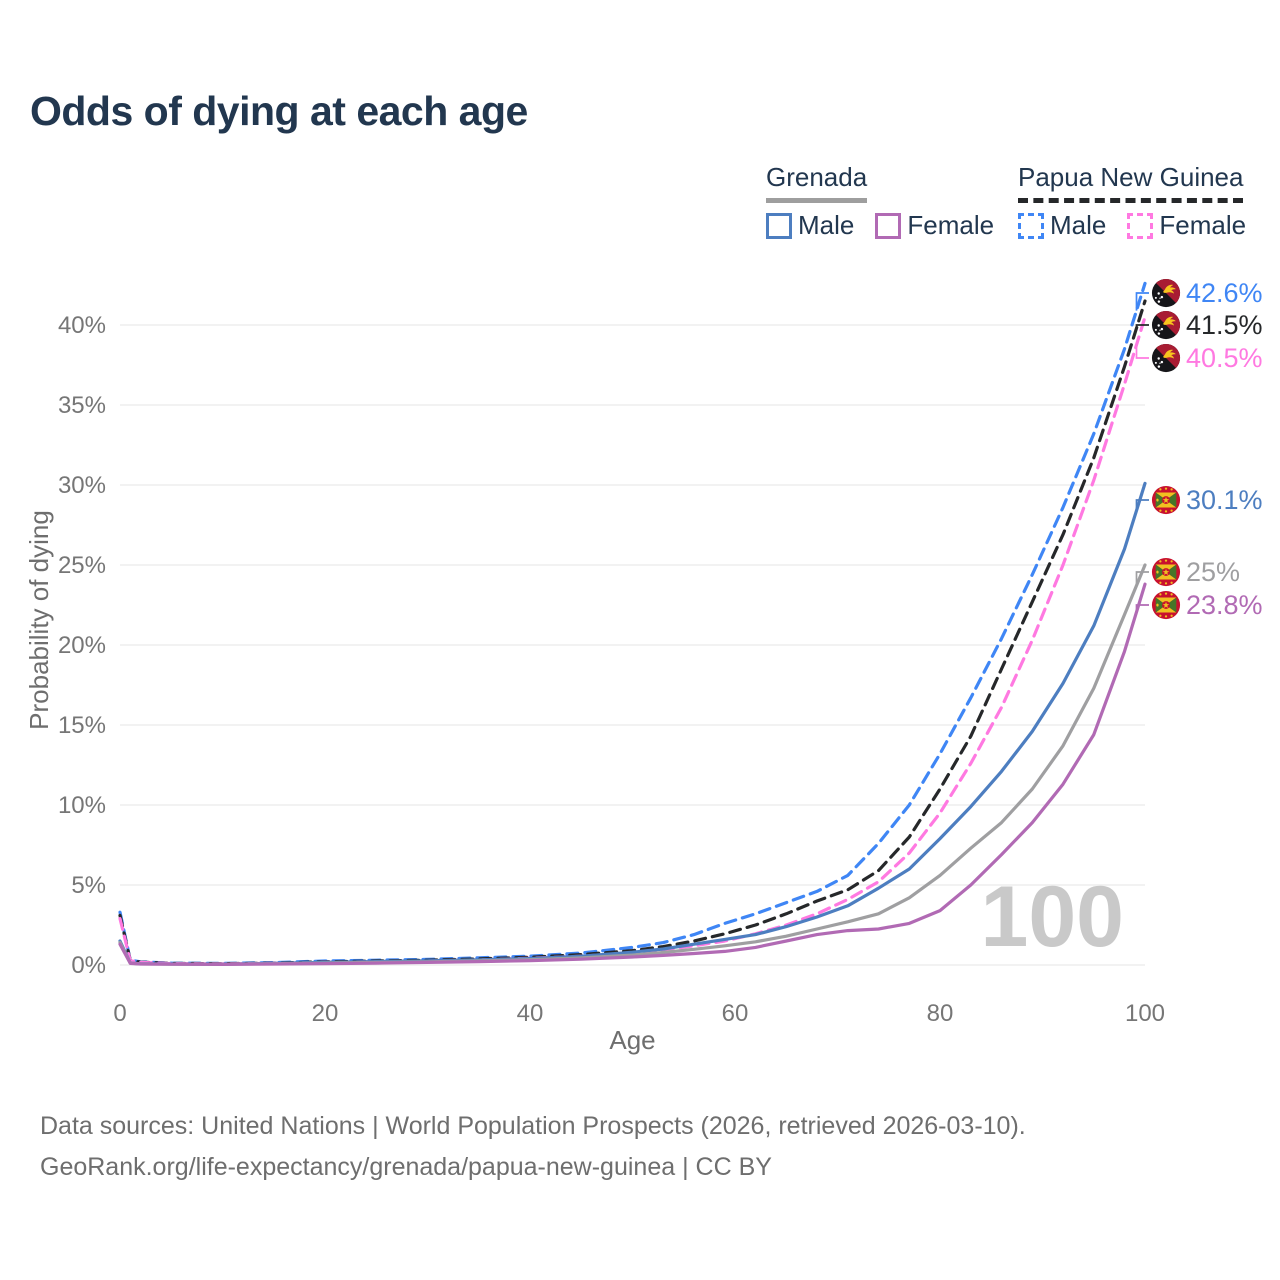  I want to click on end-label-png-both: 41.5%, so click(1224, 325).